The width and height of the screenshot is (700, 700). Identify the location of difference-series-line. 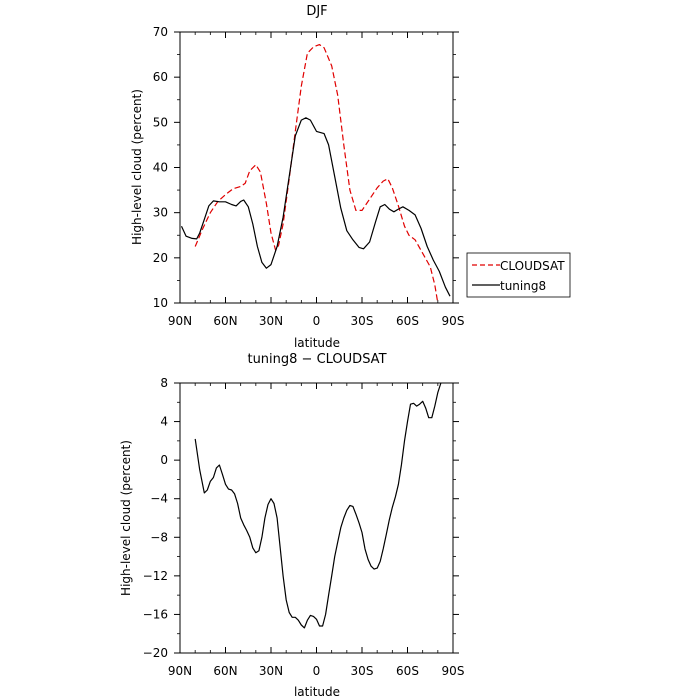
(318, 505).